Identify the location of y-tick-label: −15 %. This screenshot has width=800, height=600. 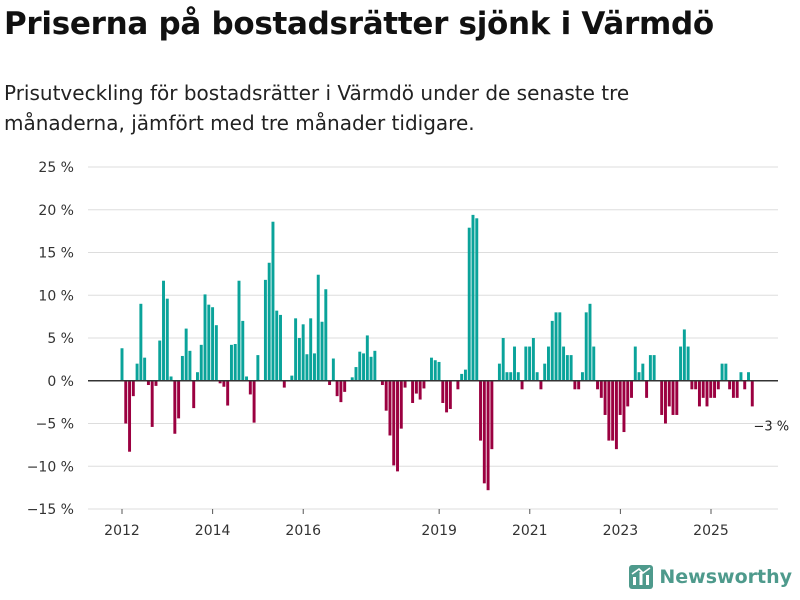
(50, 510).